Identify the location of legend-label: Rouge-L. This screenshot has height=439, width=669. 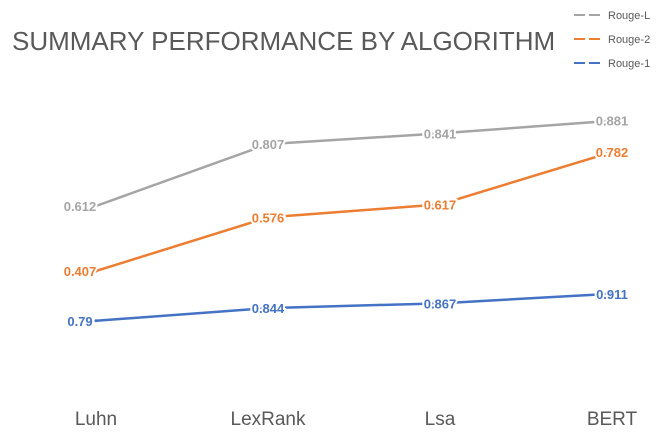
(629, 16).